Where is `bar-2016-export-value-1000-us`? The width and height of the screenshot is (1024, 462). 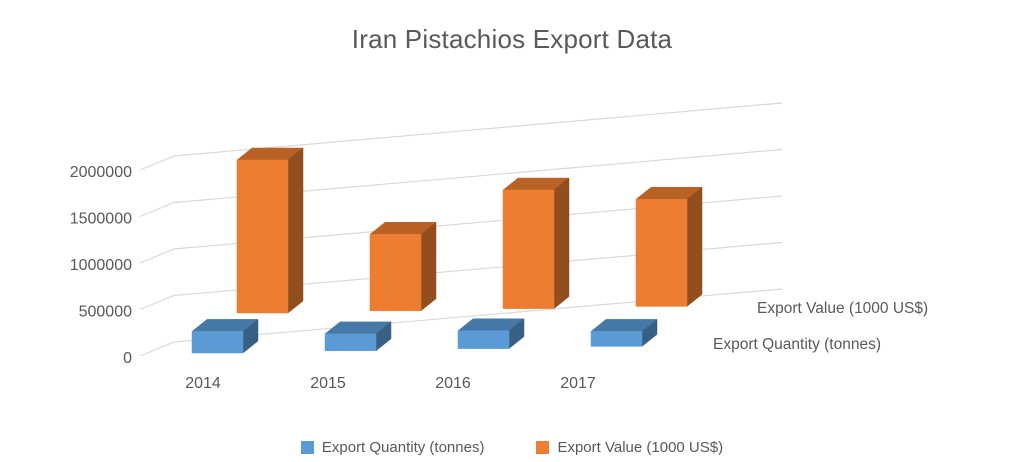
bar-2016-export-value-1000-us is located at coordinates (536, 243).